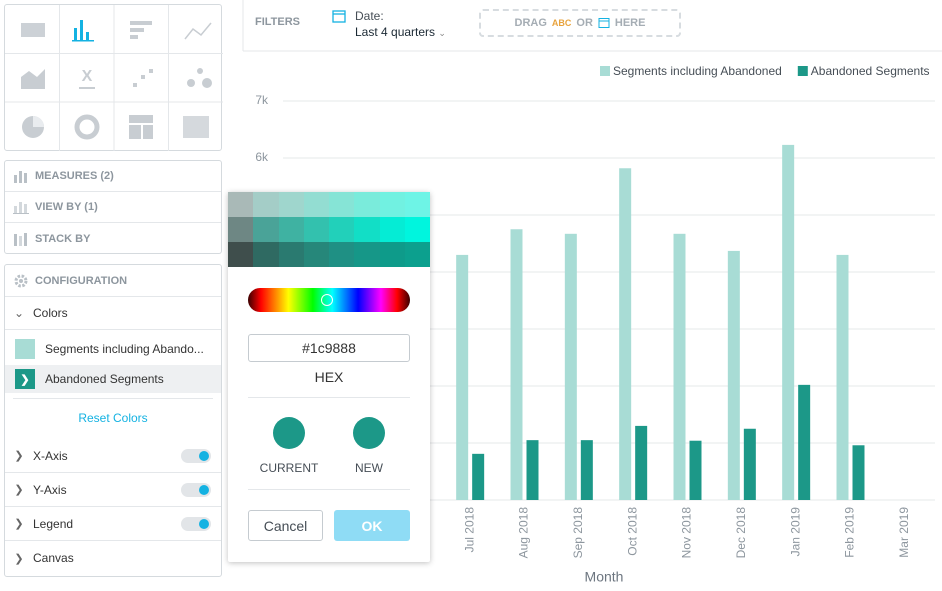 The image size is (942, 591). Describe the element at coordinates (113, 379) in the screenshot. I see `color-item: ❯ Abandoned Segments` at that location.